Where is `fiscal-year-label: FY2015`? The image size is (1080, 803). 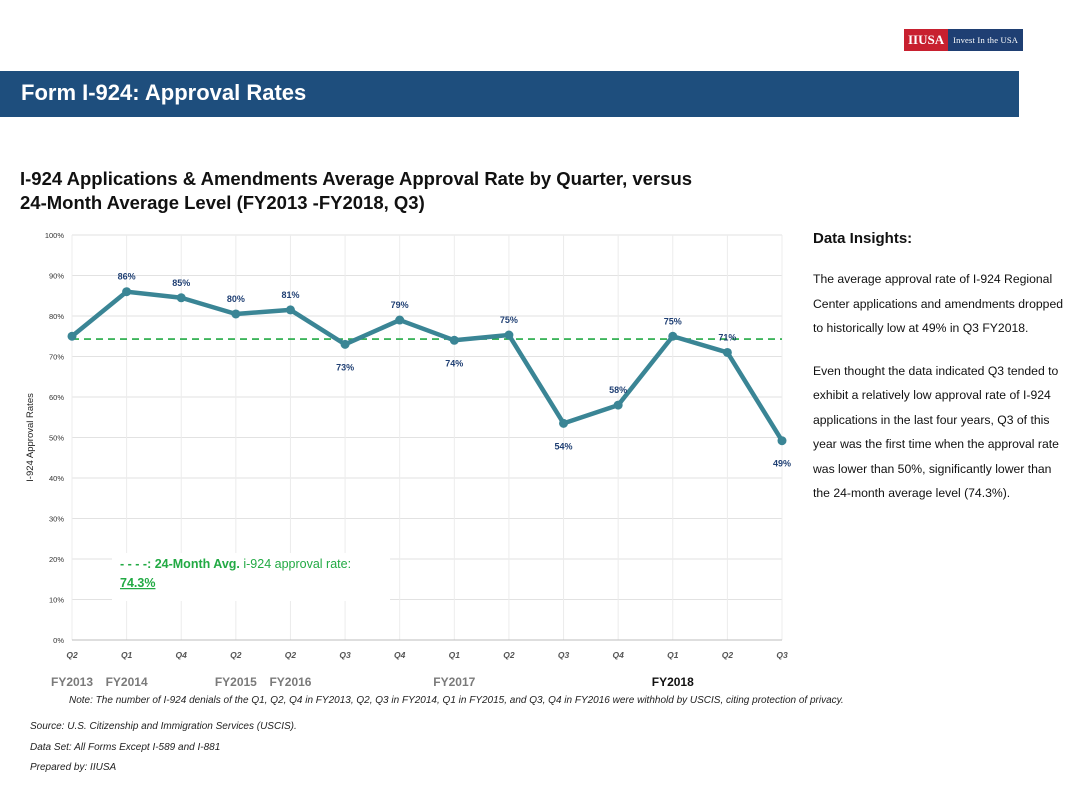
fiscal-year-label: FY2015 is located at coordinates (236, 682).